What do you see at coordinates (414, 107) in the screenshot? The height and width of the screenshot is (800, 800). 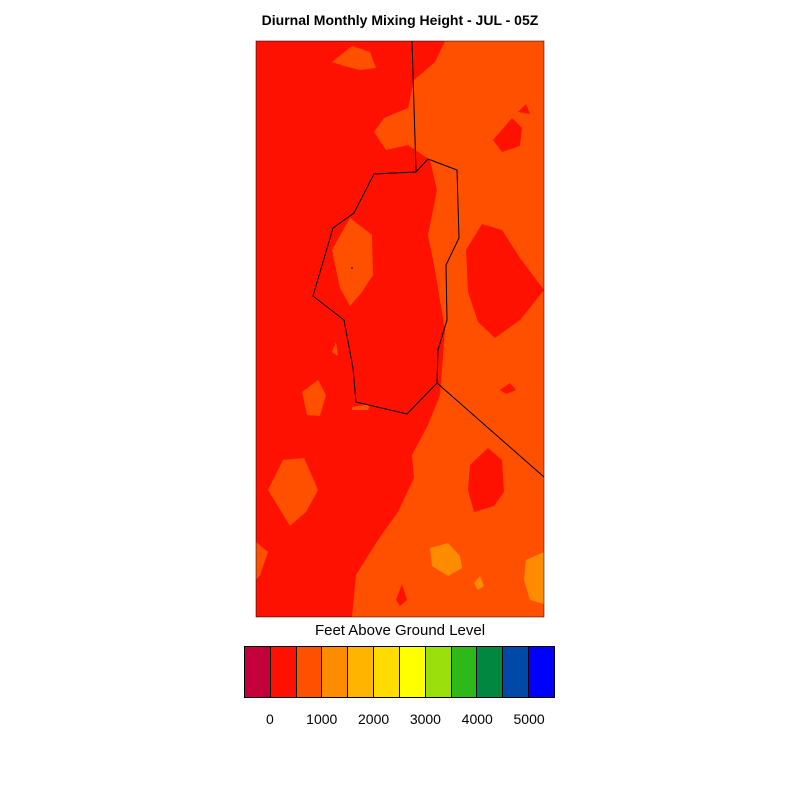 I see `boundary-line-north` at bounding box center [414, 107].